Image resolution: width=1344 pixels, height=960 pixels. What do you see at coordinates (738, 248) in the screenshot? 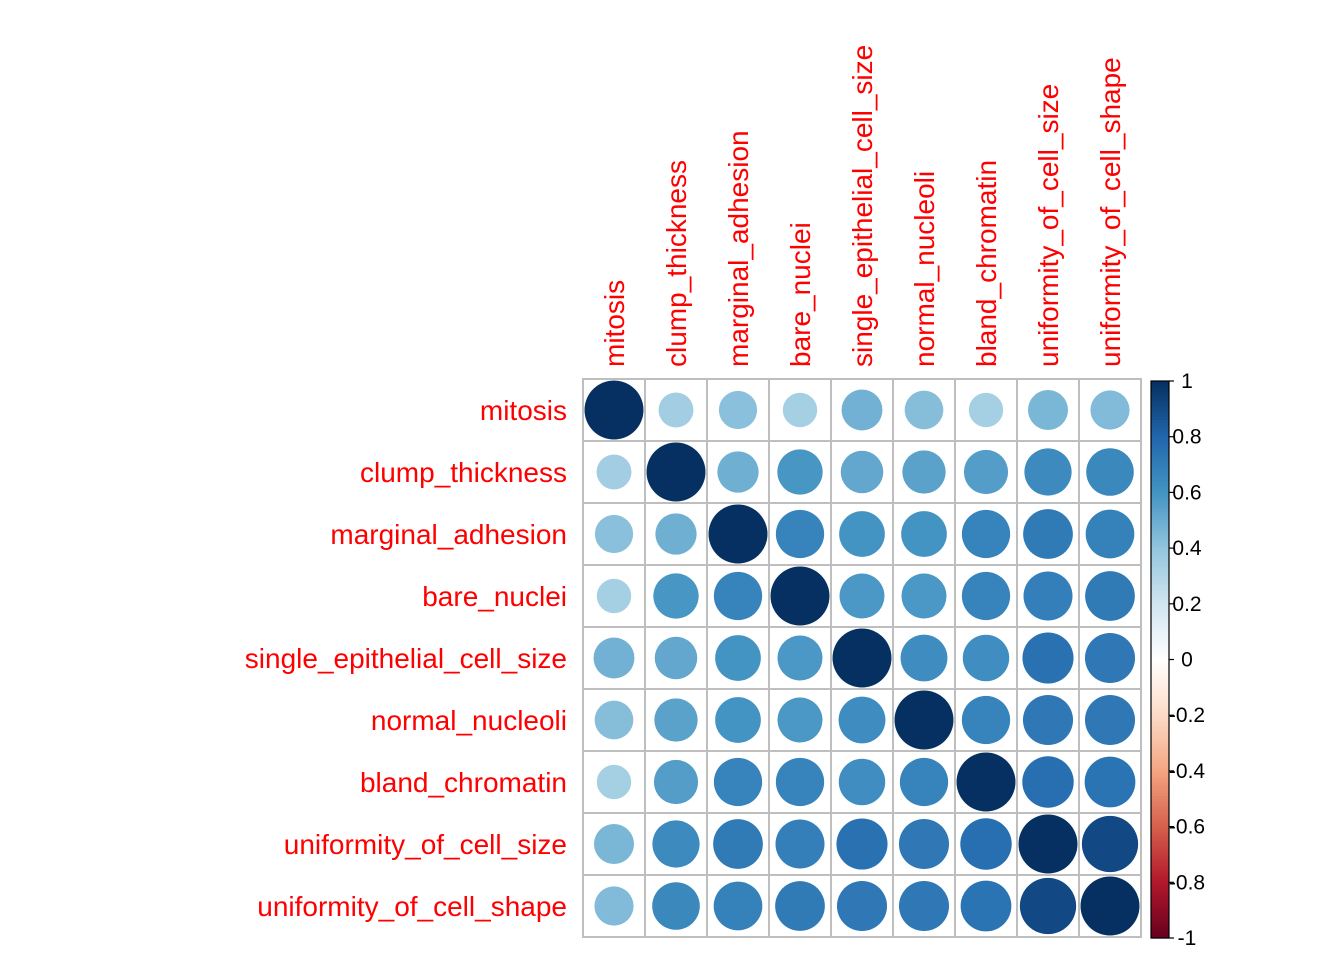
I see `column-label-marginal_adhesion: marginal_adhesion` at bounding box center [738, 248].